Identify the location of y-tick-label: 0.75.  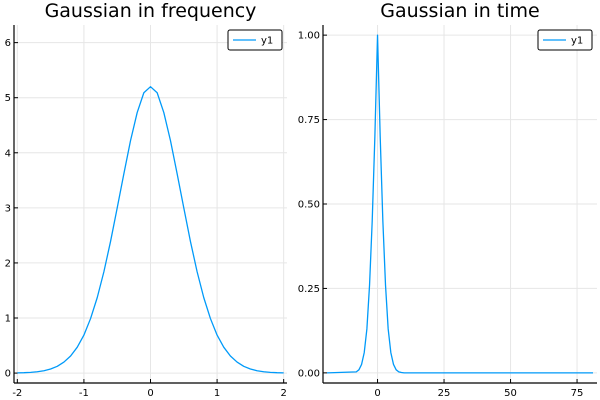
(309, 120).